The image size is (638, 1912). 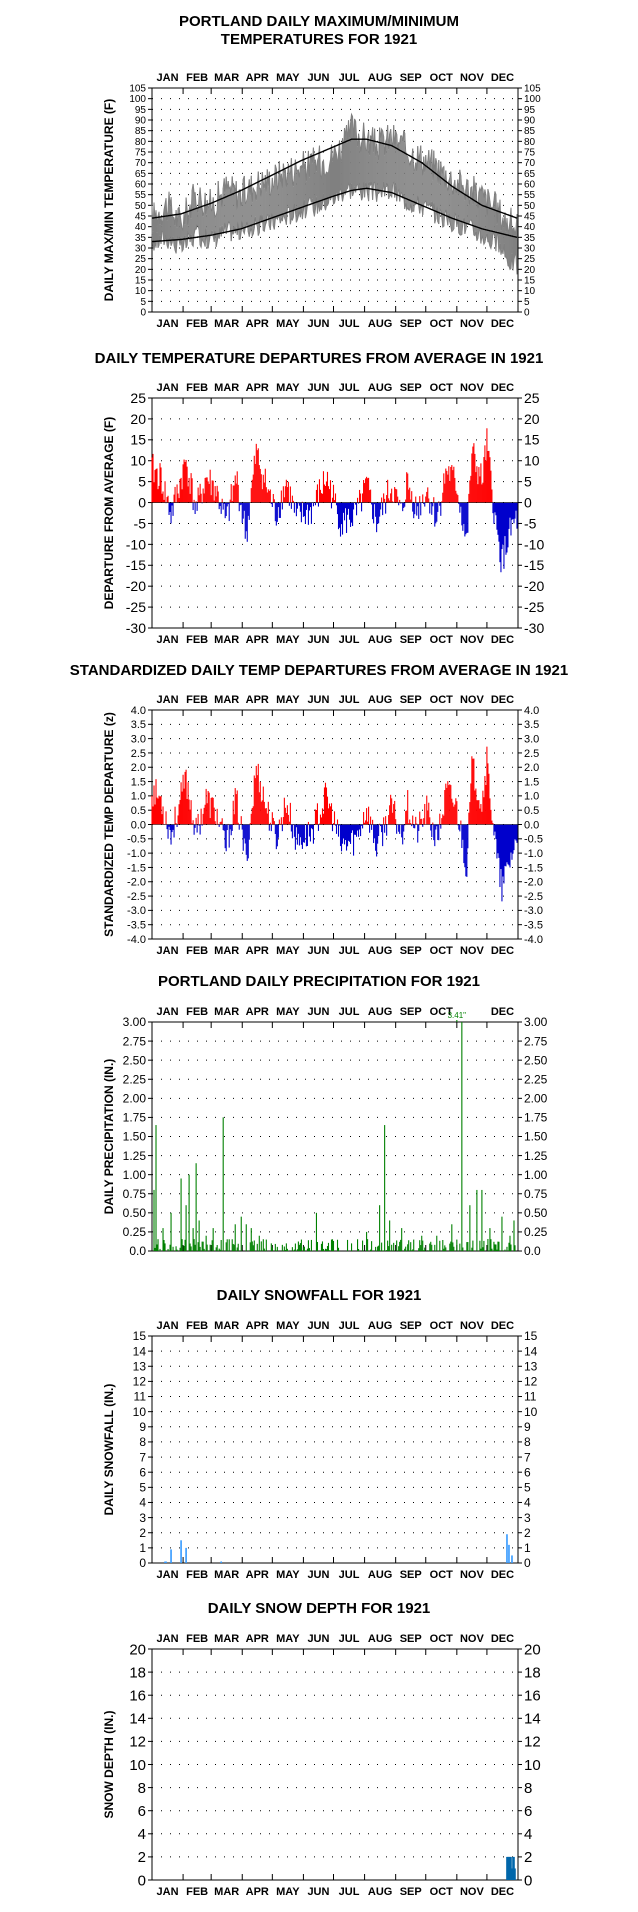 What do you see at coordinates (257, 388) in the screenshot?
I see `departure-month-label-top: APR` at bounding box center [257, 388].